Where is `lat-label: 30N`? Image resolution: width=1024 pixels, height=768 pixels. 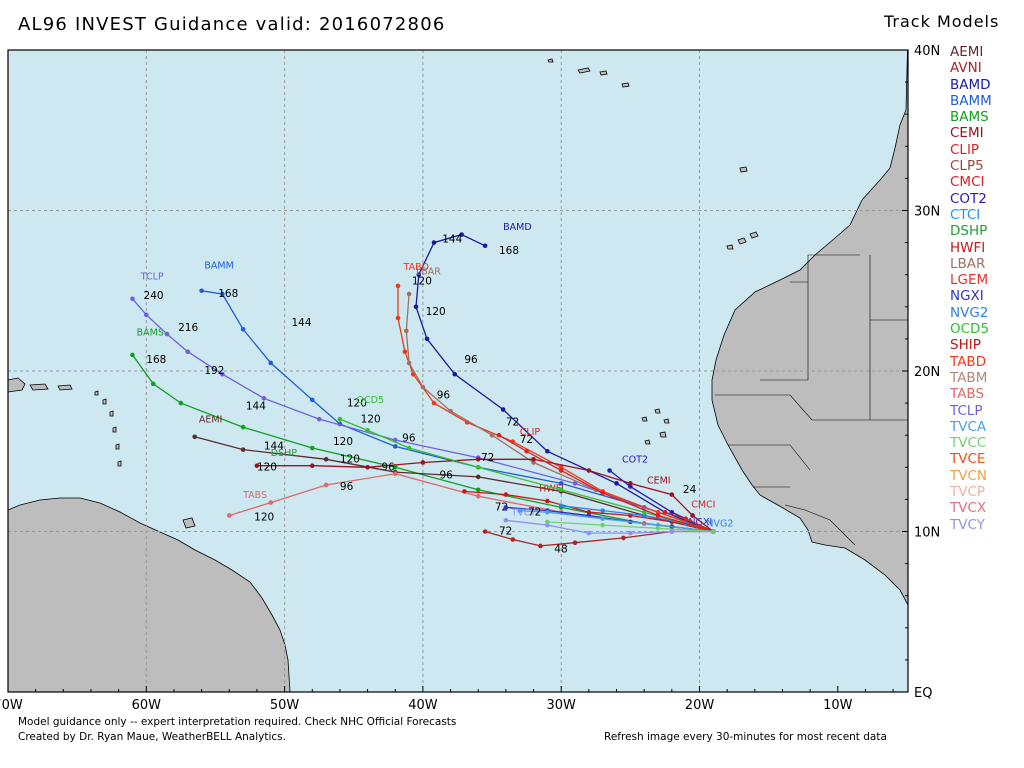
lat-label: 30N is located at coordinates (927, 212).